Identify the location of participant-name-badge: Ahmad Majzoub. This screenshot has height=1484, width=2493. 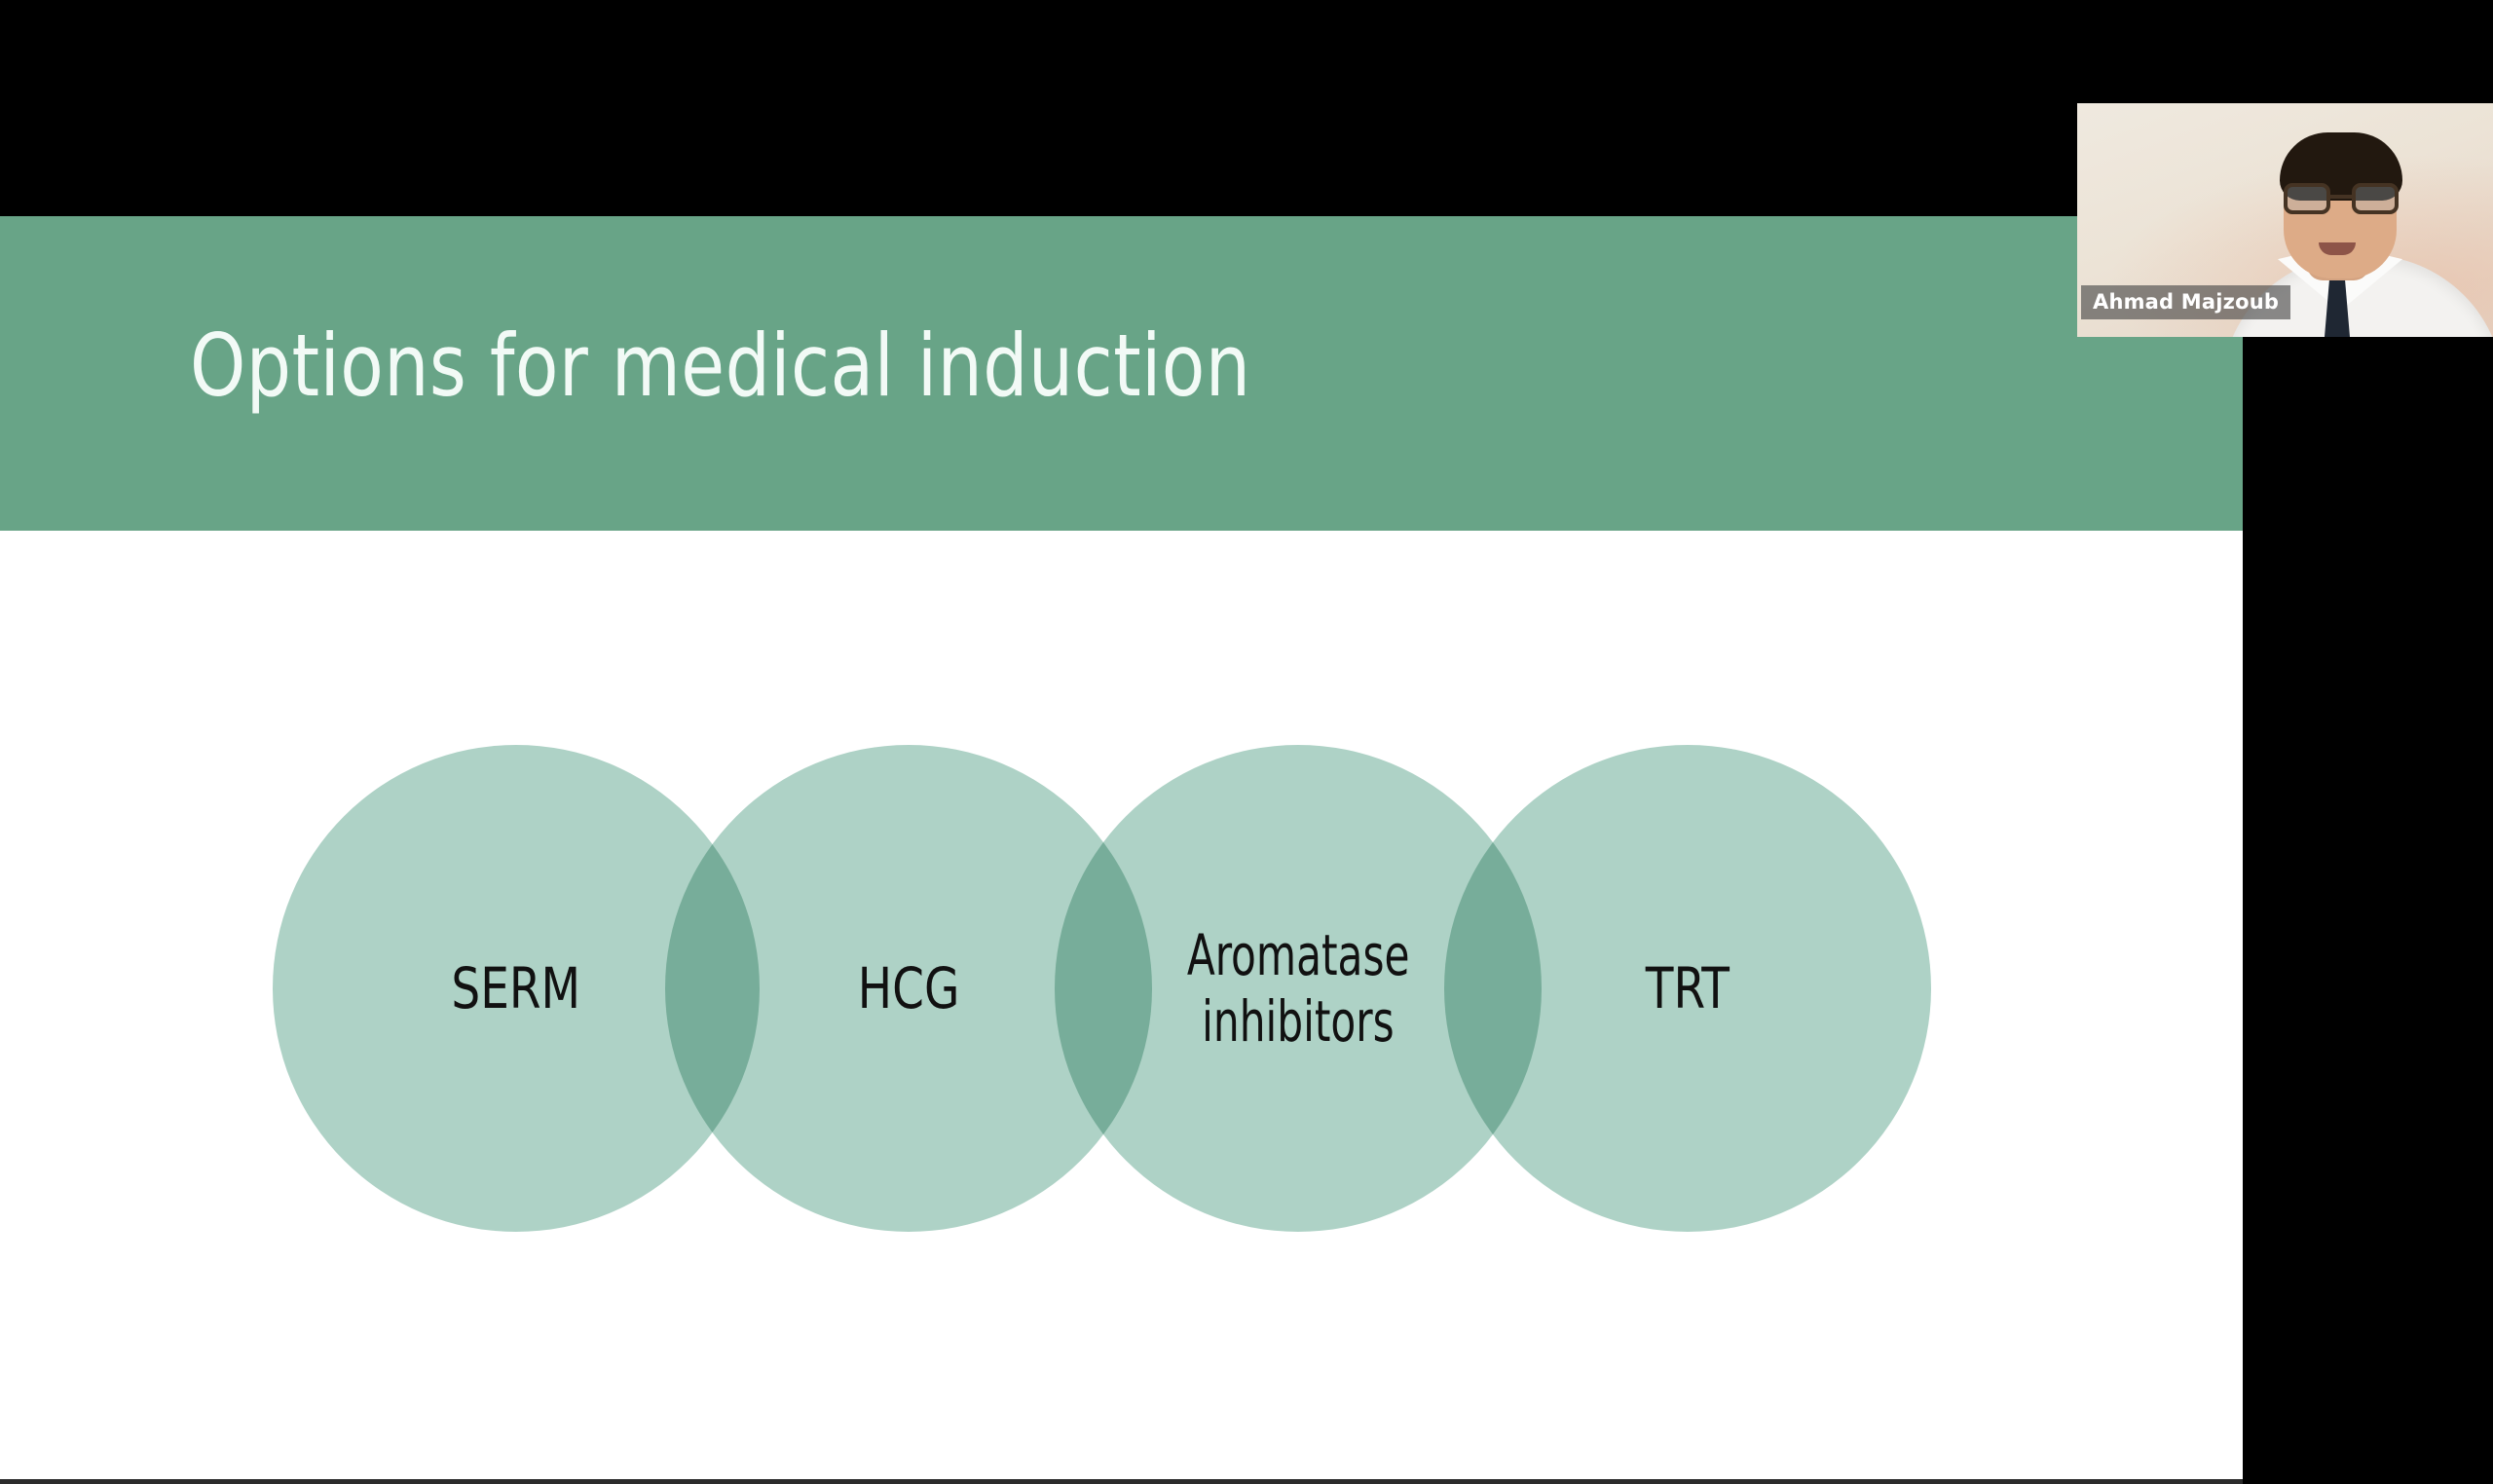
(2186, 302).